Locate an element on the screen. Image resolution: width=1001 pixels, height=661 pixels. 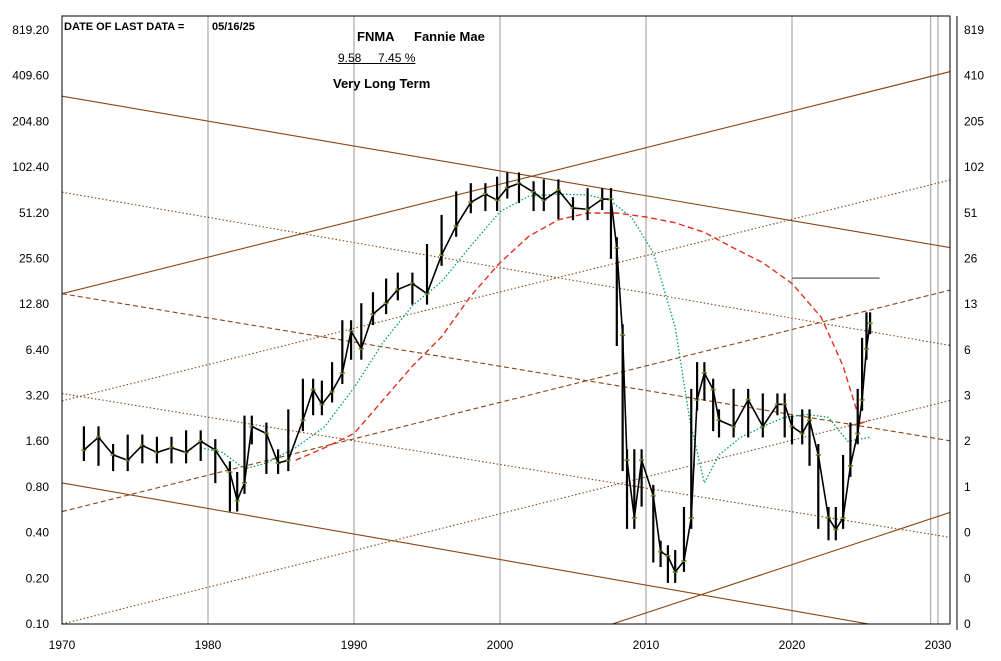
y-tick-label-left: 0.10 is located at coordinates (38, 624).